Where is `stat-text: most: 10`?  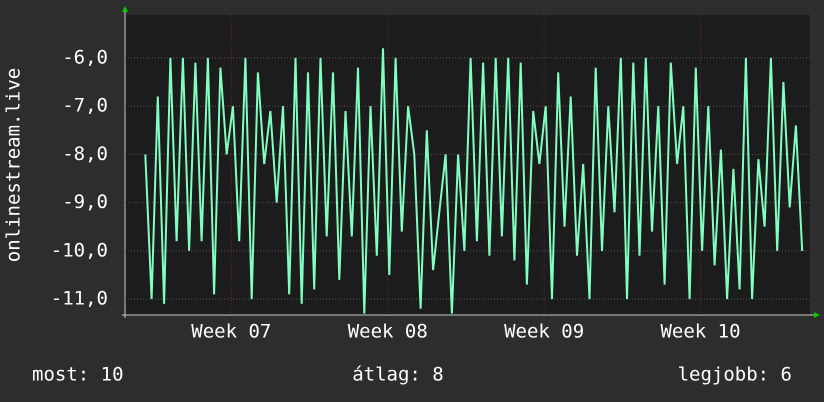
stat-text: most: 10 is located at coordinates (78, 375).